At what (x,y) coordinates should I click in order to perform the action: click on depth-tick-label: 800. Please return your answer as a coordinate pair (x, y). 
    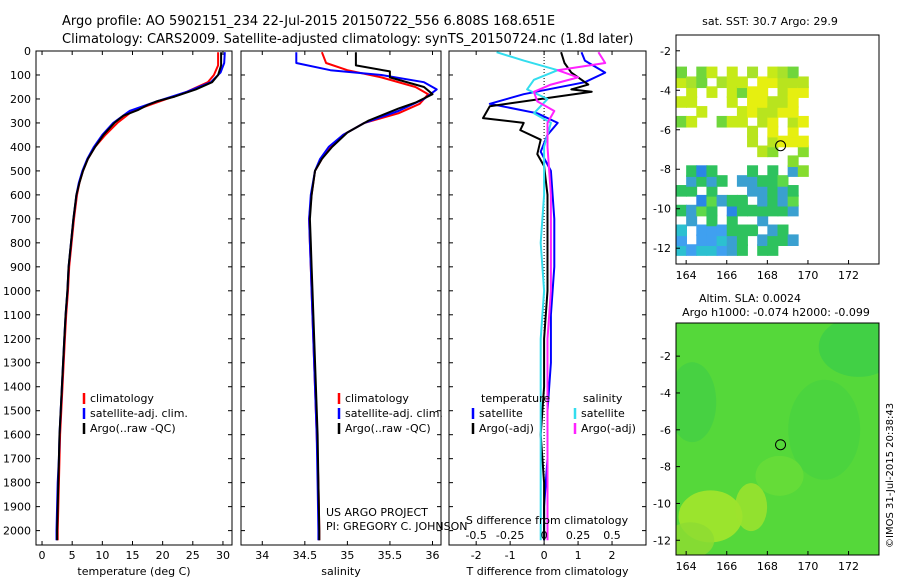
    Looking at the image, I should click on (20, 243).